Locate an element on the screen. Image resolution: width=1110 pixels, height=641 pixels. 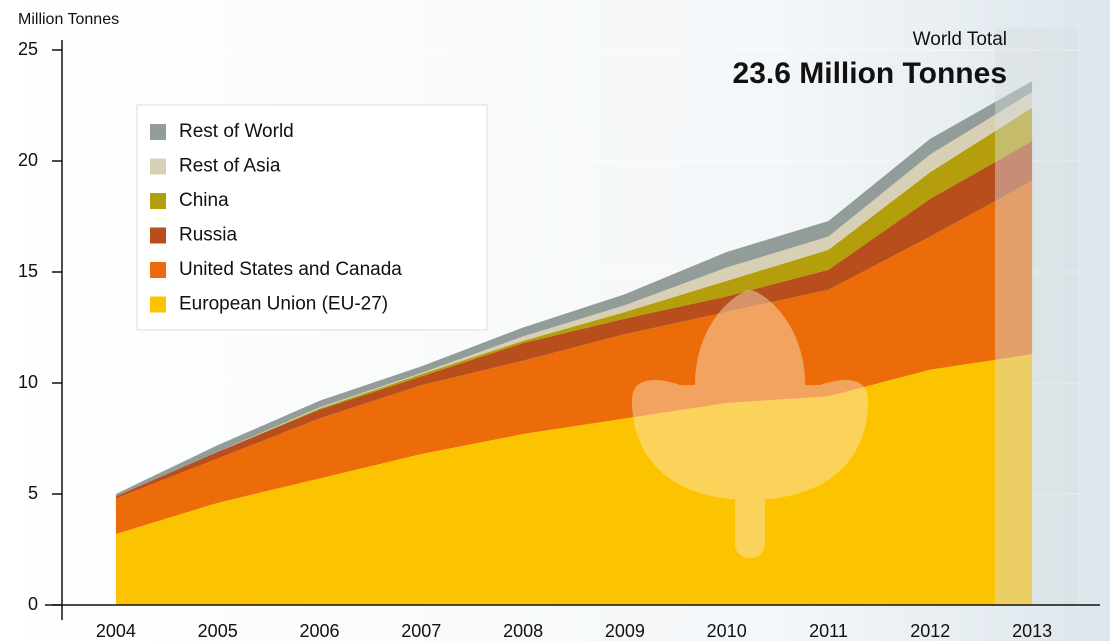
y-tick-label: 20 is located at coordinates (28, 160).